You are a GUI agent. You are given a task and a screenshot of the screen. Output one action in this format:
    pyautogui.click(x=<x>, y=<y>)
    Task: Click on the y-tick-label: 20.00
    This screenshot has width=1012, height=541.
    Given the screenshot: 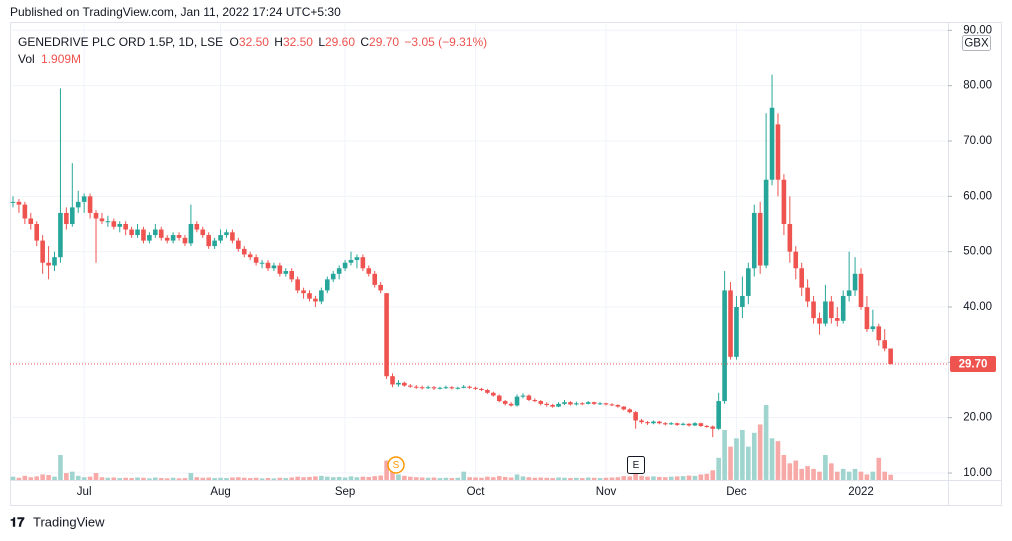 What is the action you would take?
    pyautogui.click(x=977, y=418)
    